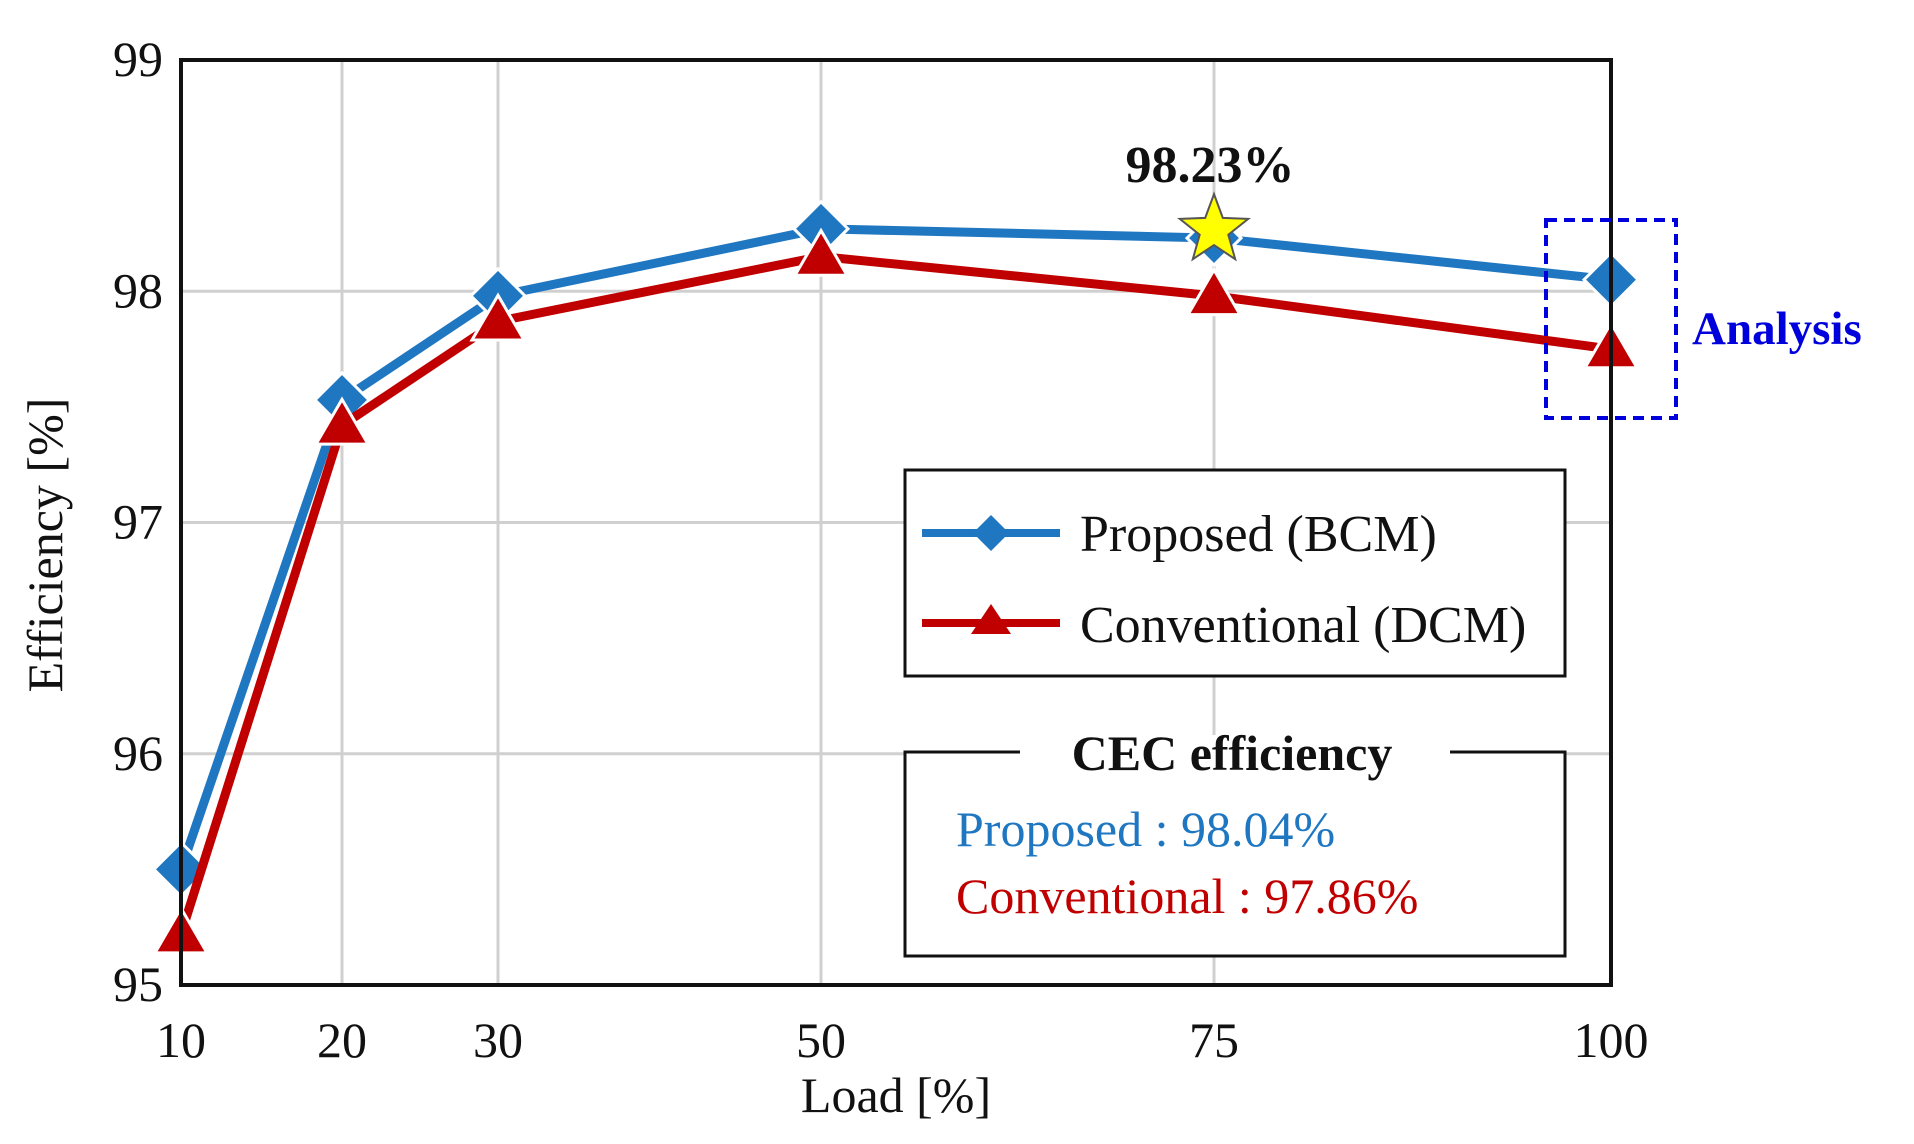 The height and width of the screenshot is (1144, 1914). I want to click on y-tick-label-98: 98, so click(138, 290).